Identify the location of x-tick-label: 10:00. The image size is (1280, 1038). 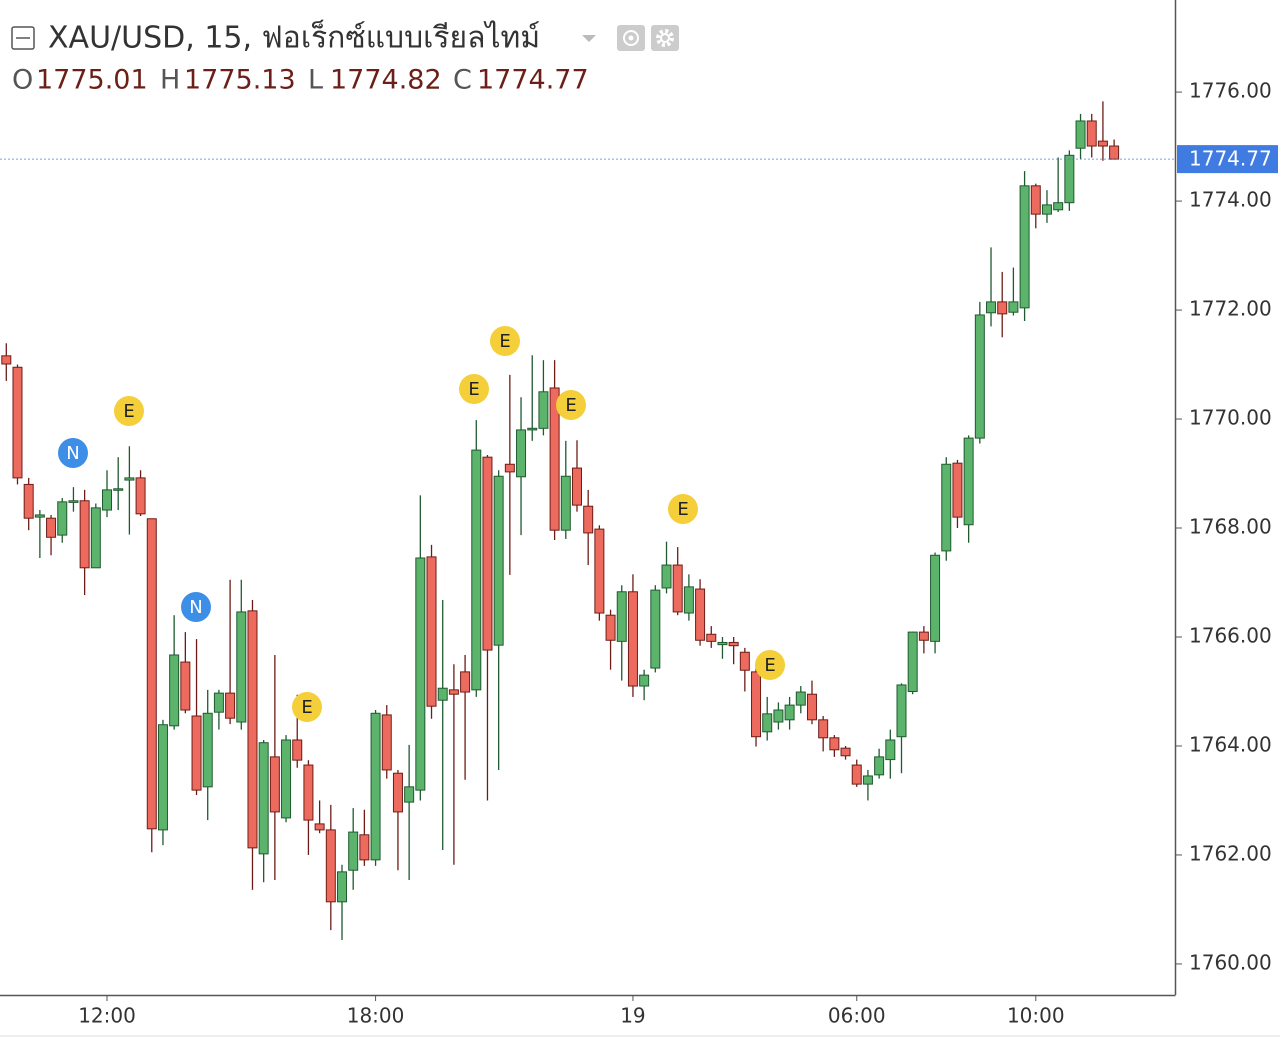
(1036, 1016).